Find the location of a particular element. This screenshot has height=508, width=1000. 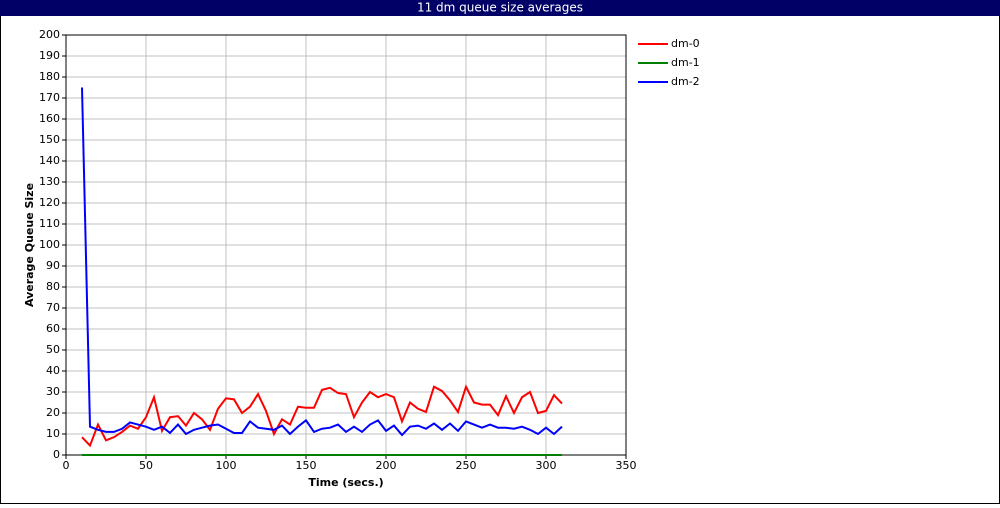

y-tick-label: 110 is located at coordinates (49, 223).